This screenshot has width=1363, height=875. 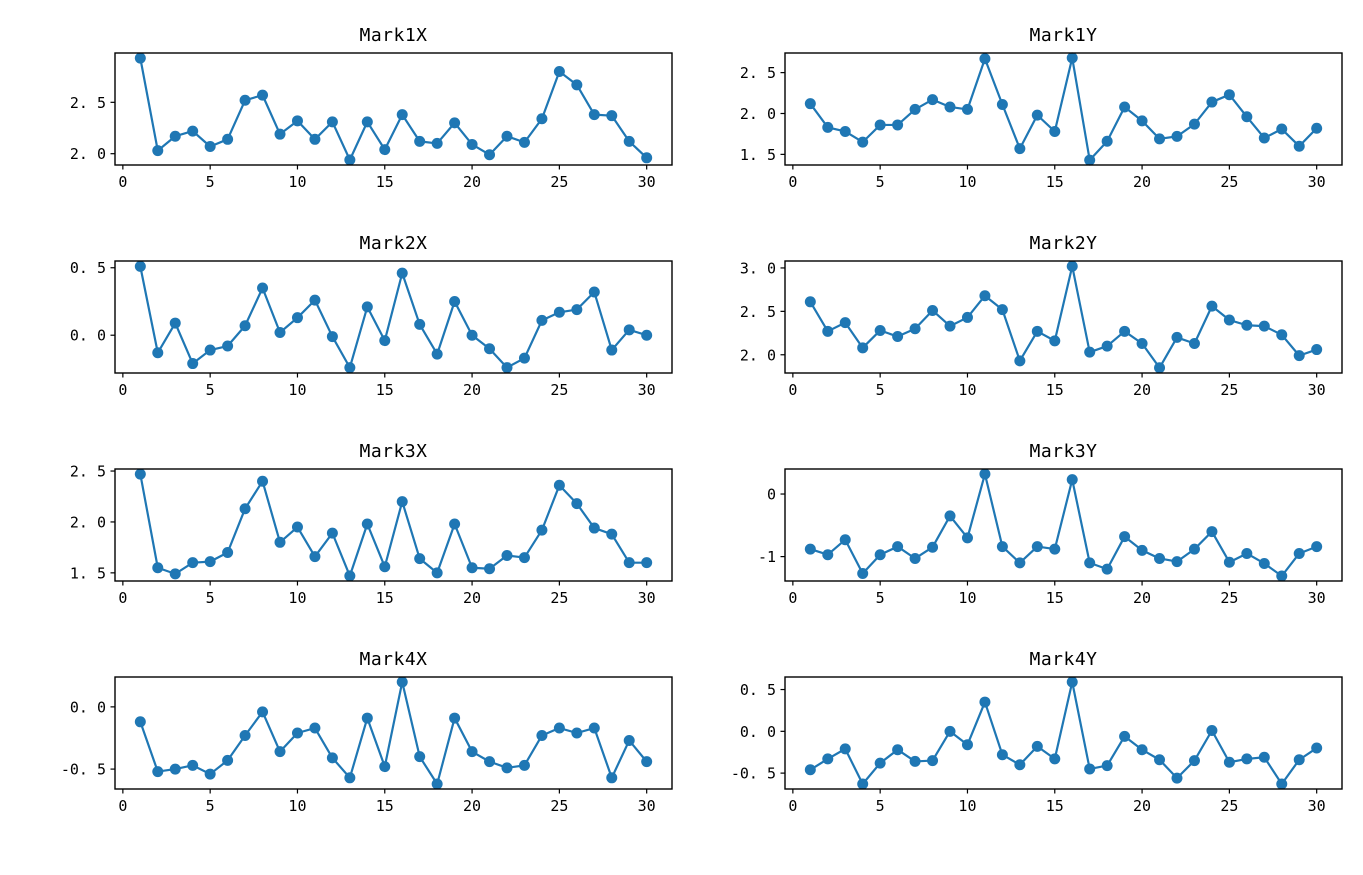 What do you see at coordinates (367, 745) in the screenshot?
I see `plot-canvas-mark4x: 0 5 10 15 20 25 30 -0. 5 0. 0` at bounding box center [367, 745].